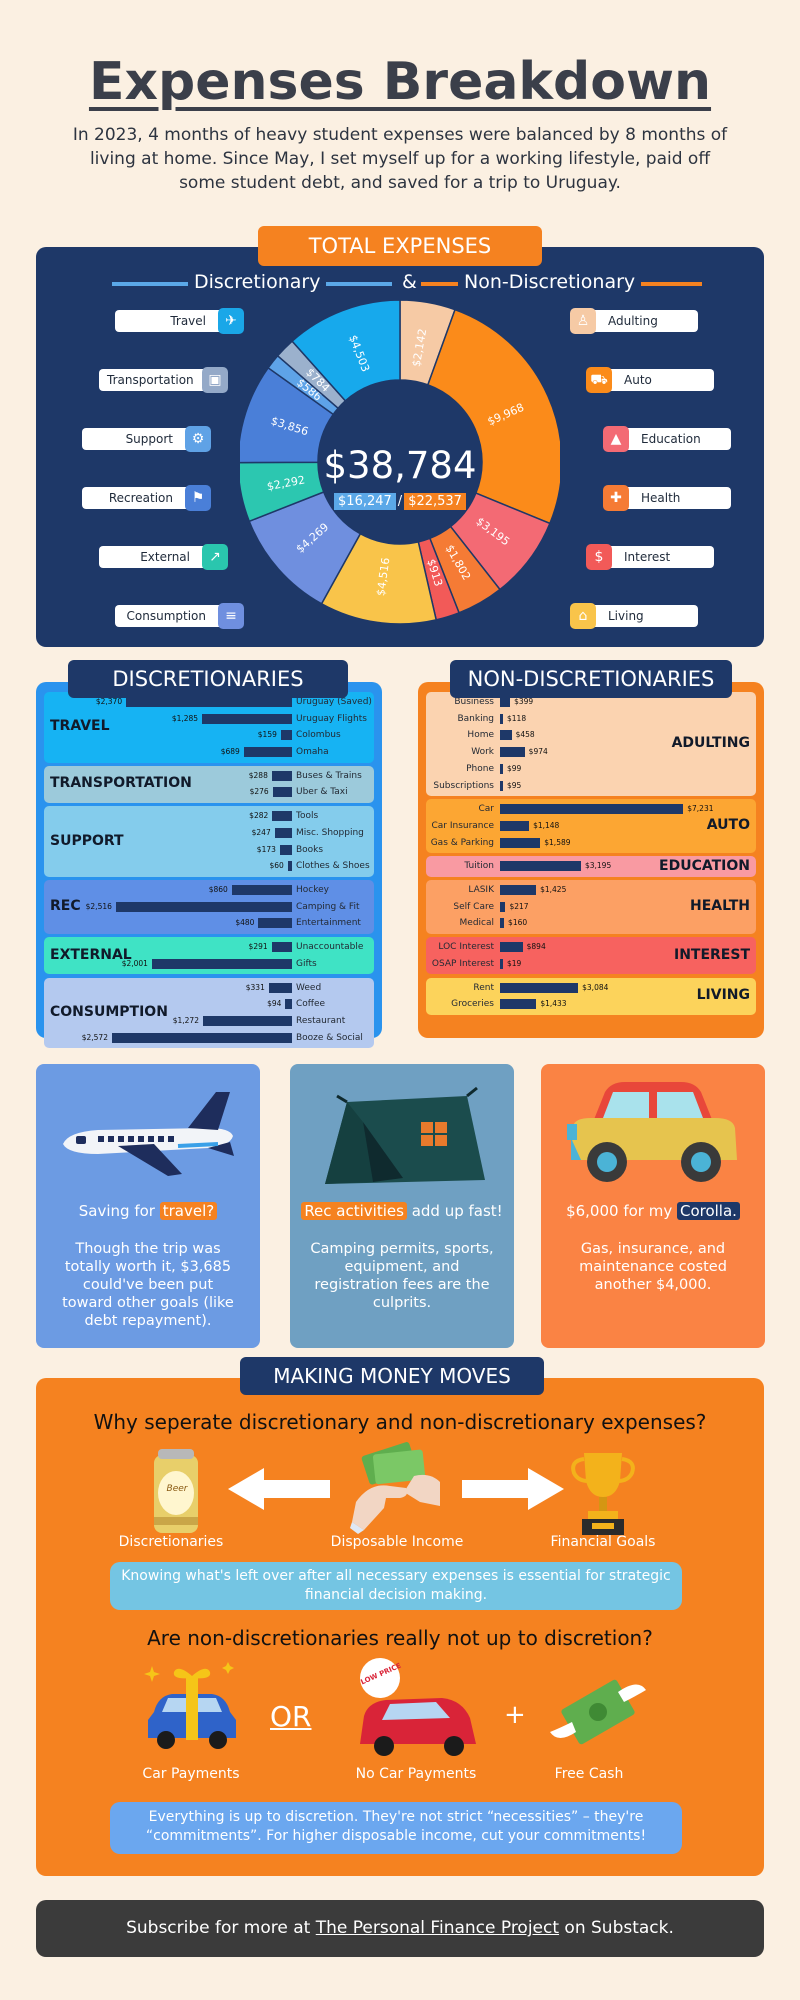 The height and width of the screenshot is (2000, 800). What do you see at coordinates (700, 809) in the screenshot?
I see `bar-value: $7,231` at bounding box center [700, 809].